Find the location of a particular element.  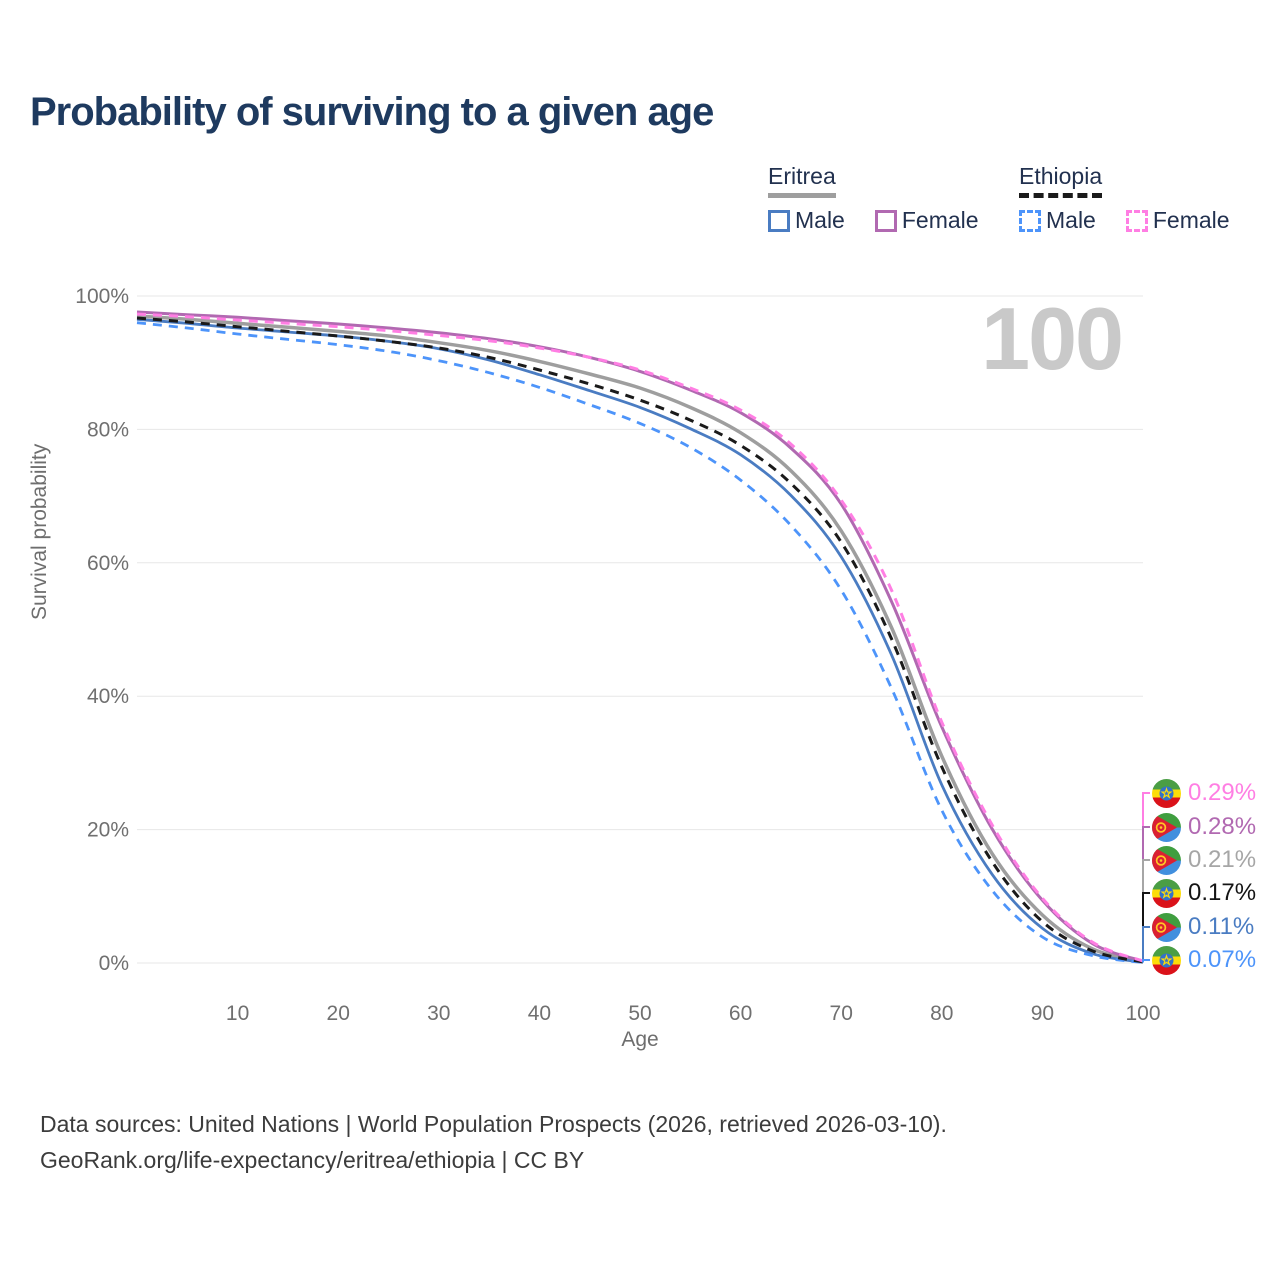

end-label-row-eritrea: 0.21% is located at coordinates (1204, 860).